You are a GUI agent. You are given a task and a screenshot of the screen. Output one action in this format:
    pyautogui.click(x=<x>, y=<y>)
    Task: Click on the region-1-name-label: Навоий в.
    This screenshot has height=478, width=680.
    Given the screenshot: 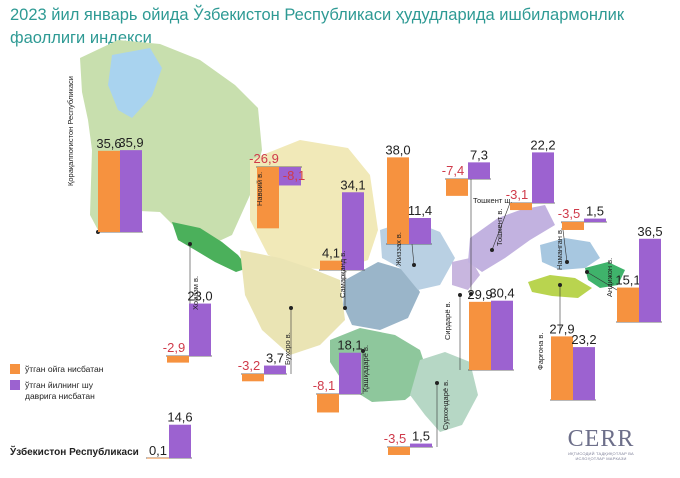 What is the action you would take?
    pyautogui.click(x=259, y=189)
    